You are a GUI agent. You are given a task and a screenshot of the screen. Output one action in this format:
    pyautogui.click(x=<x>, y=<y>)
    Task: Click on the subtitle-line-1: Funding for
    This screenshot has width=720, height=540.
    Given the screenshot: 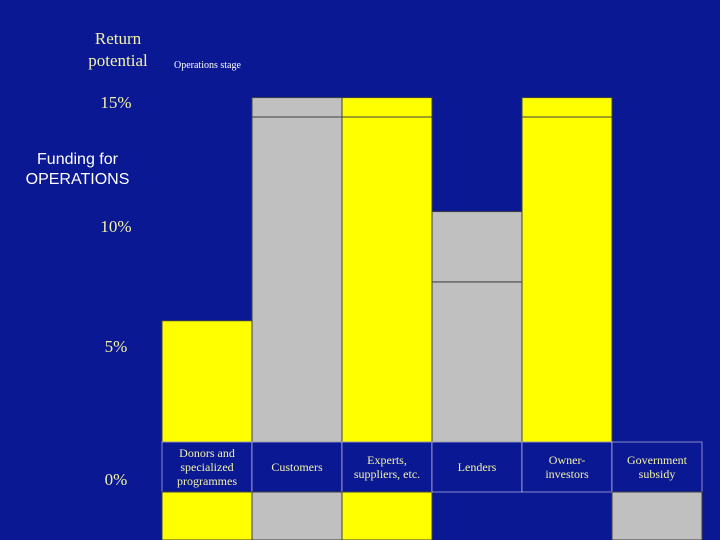 What is the action you would take?
    pyautogui.click(x=77, y=159)
    